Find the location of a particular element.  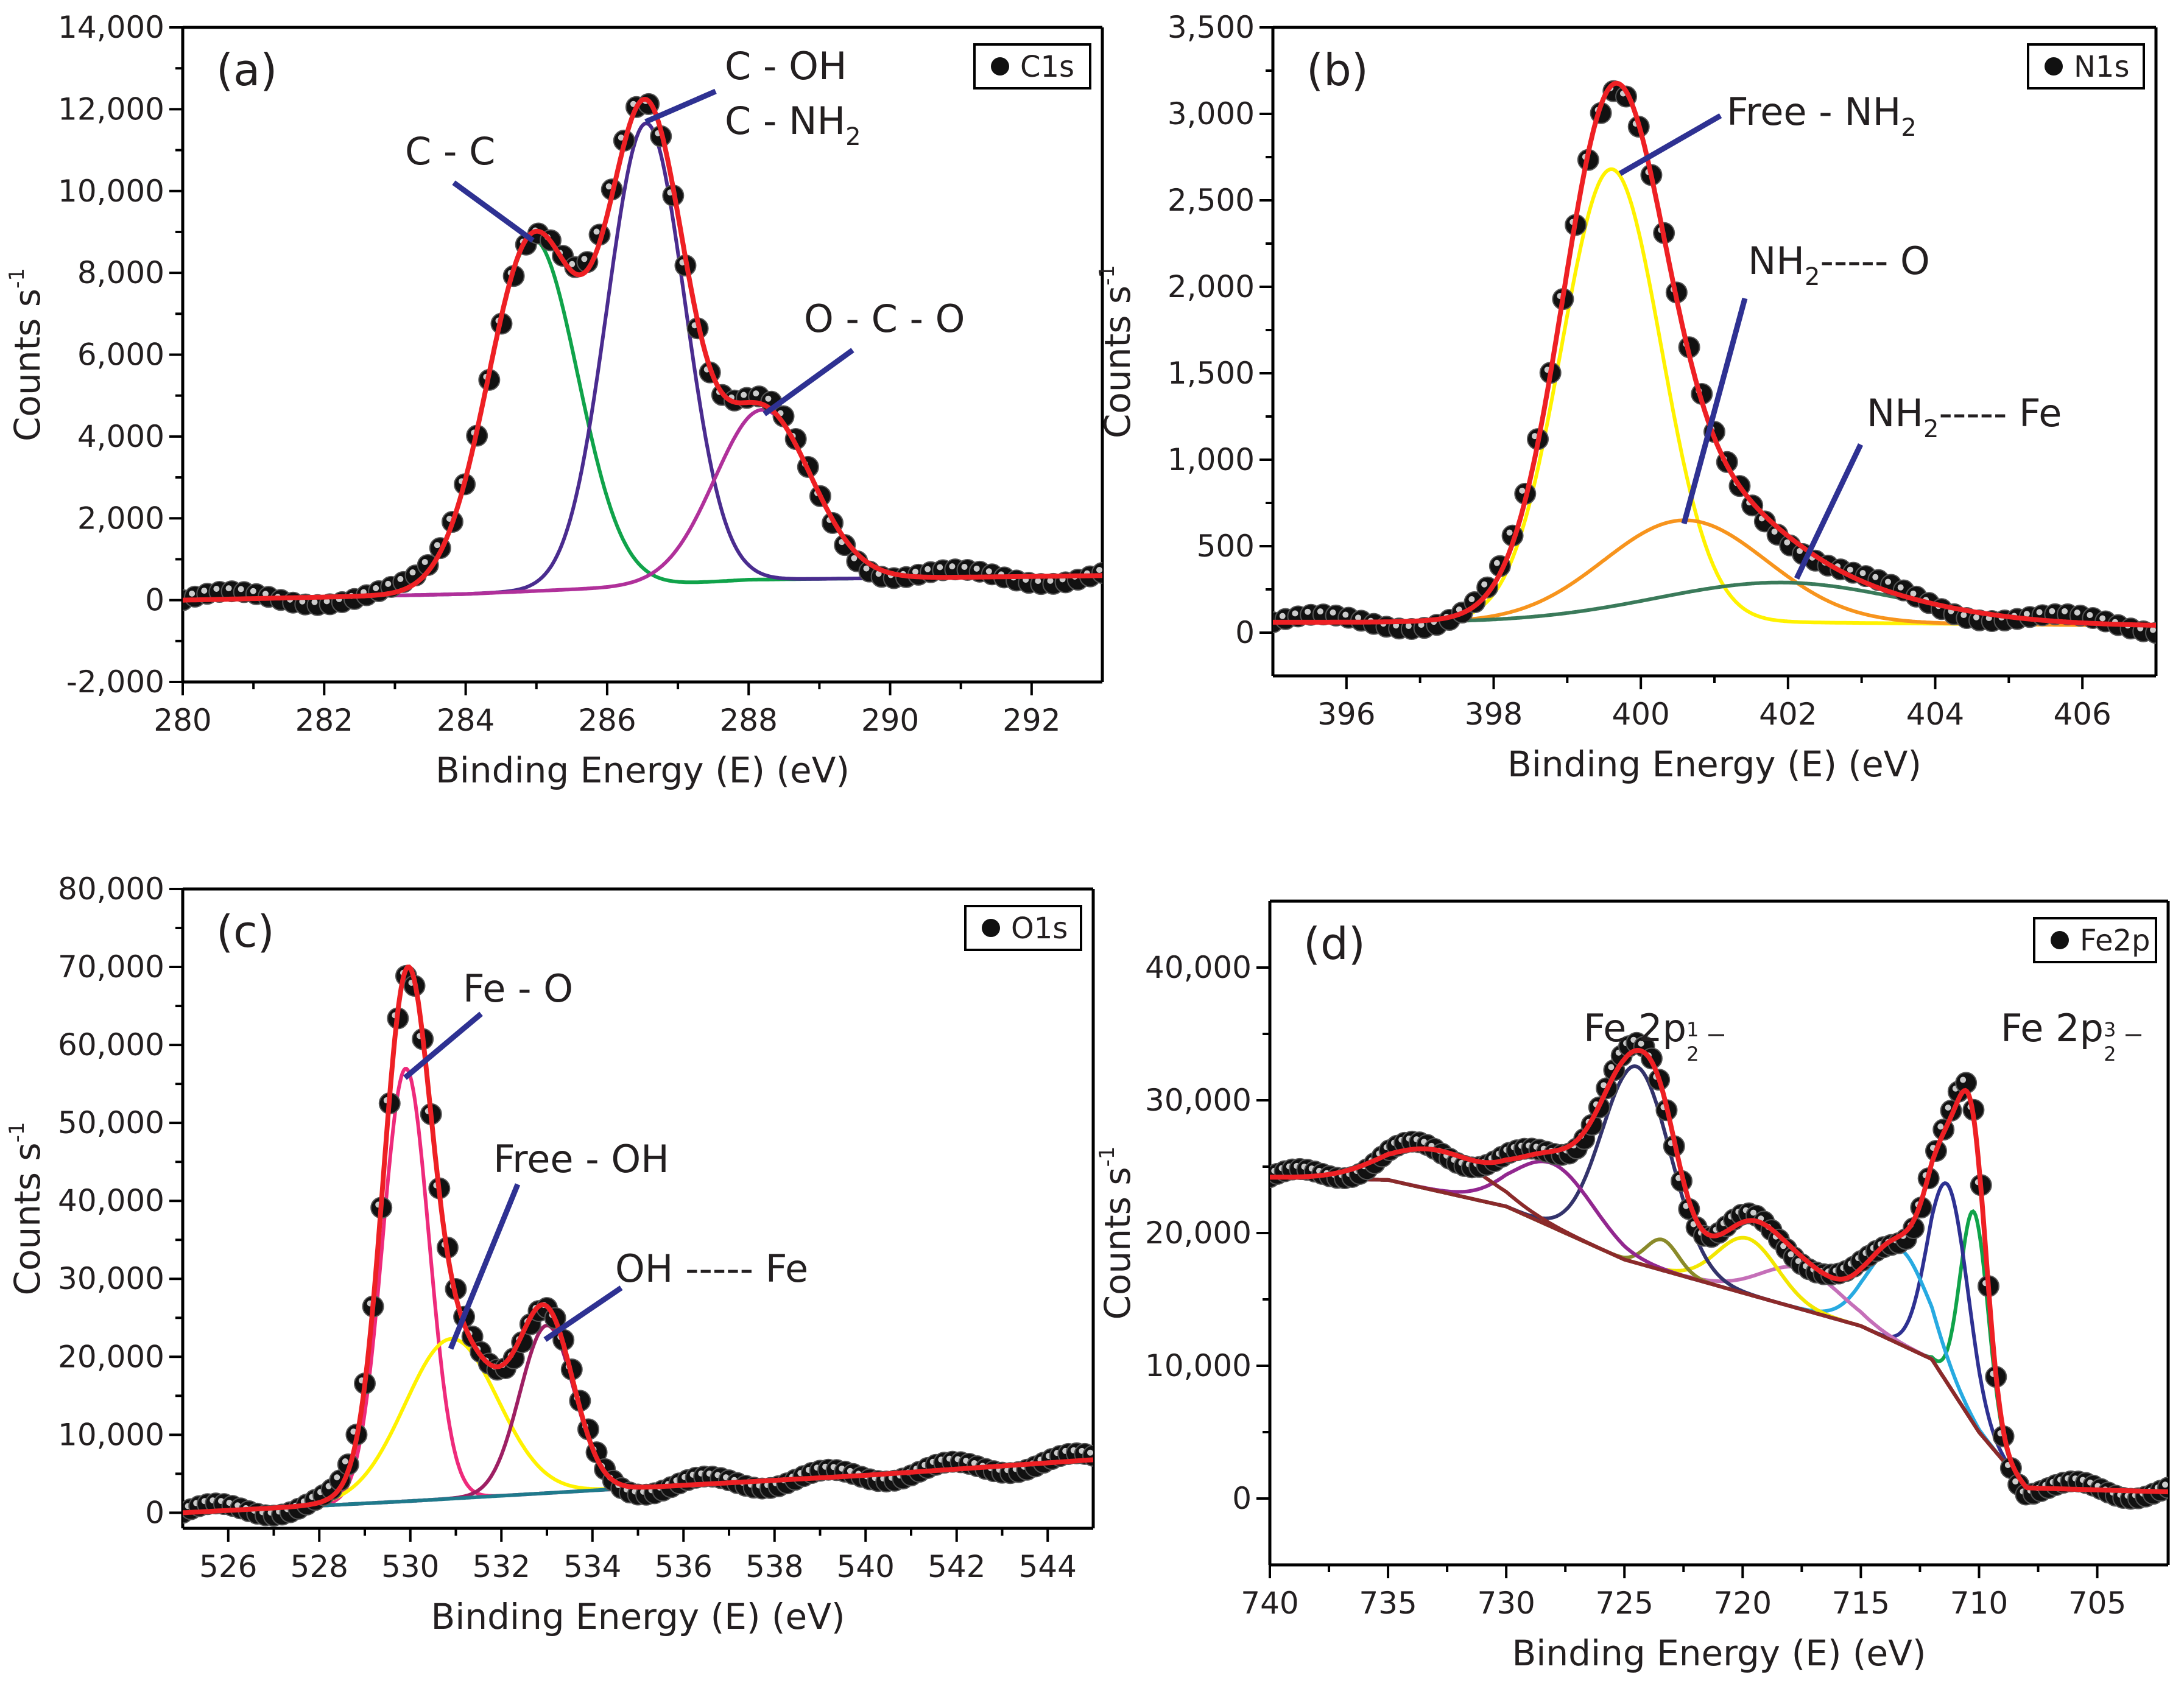

y-tick-label: 1,500 is located at coordinates (1211, 374).